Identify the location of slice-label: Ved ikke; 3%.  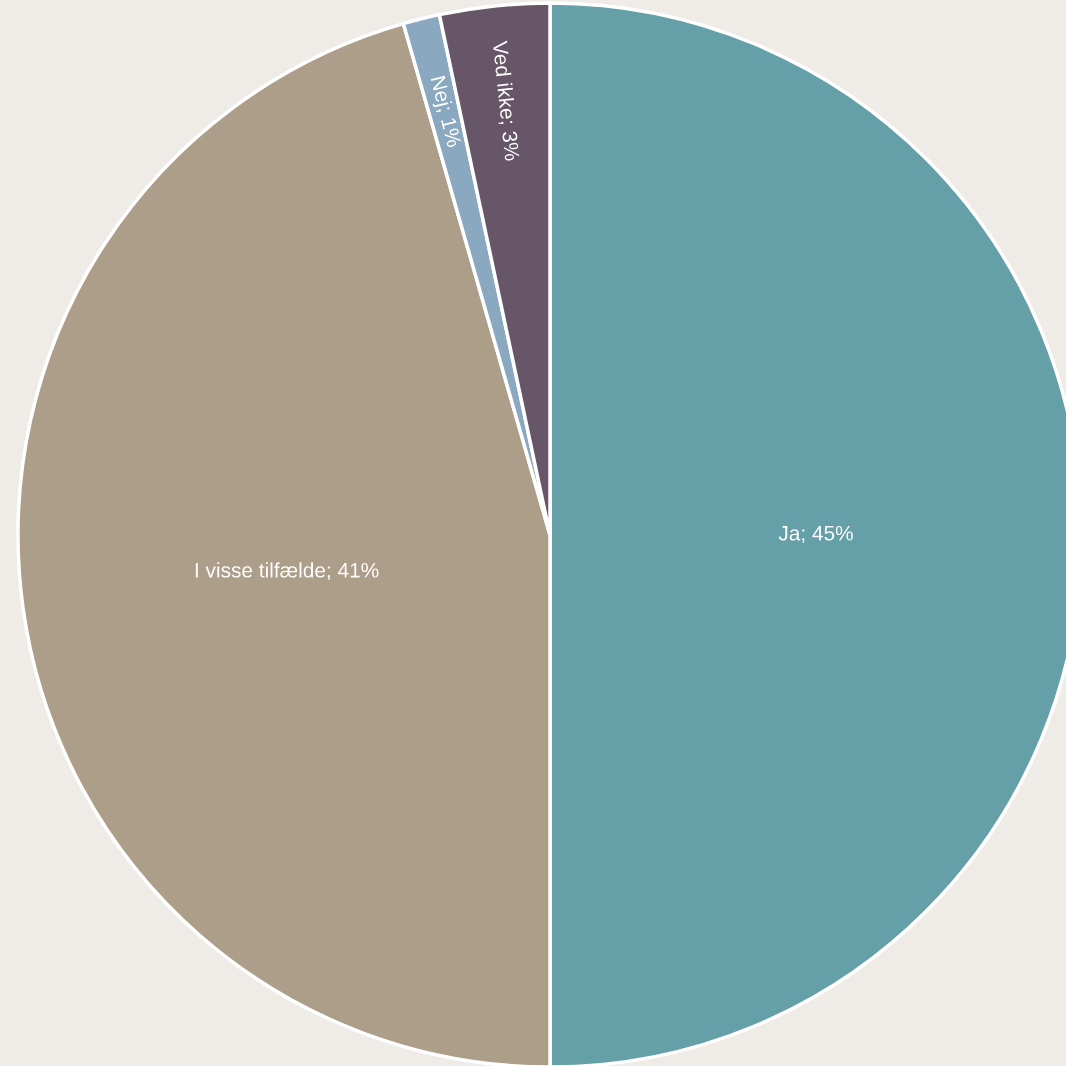
(505, 101).